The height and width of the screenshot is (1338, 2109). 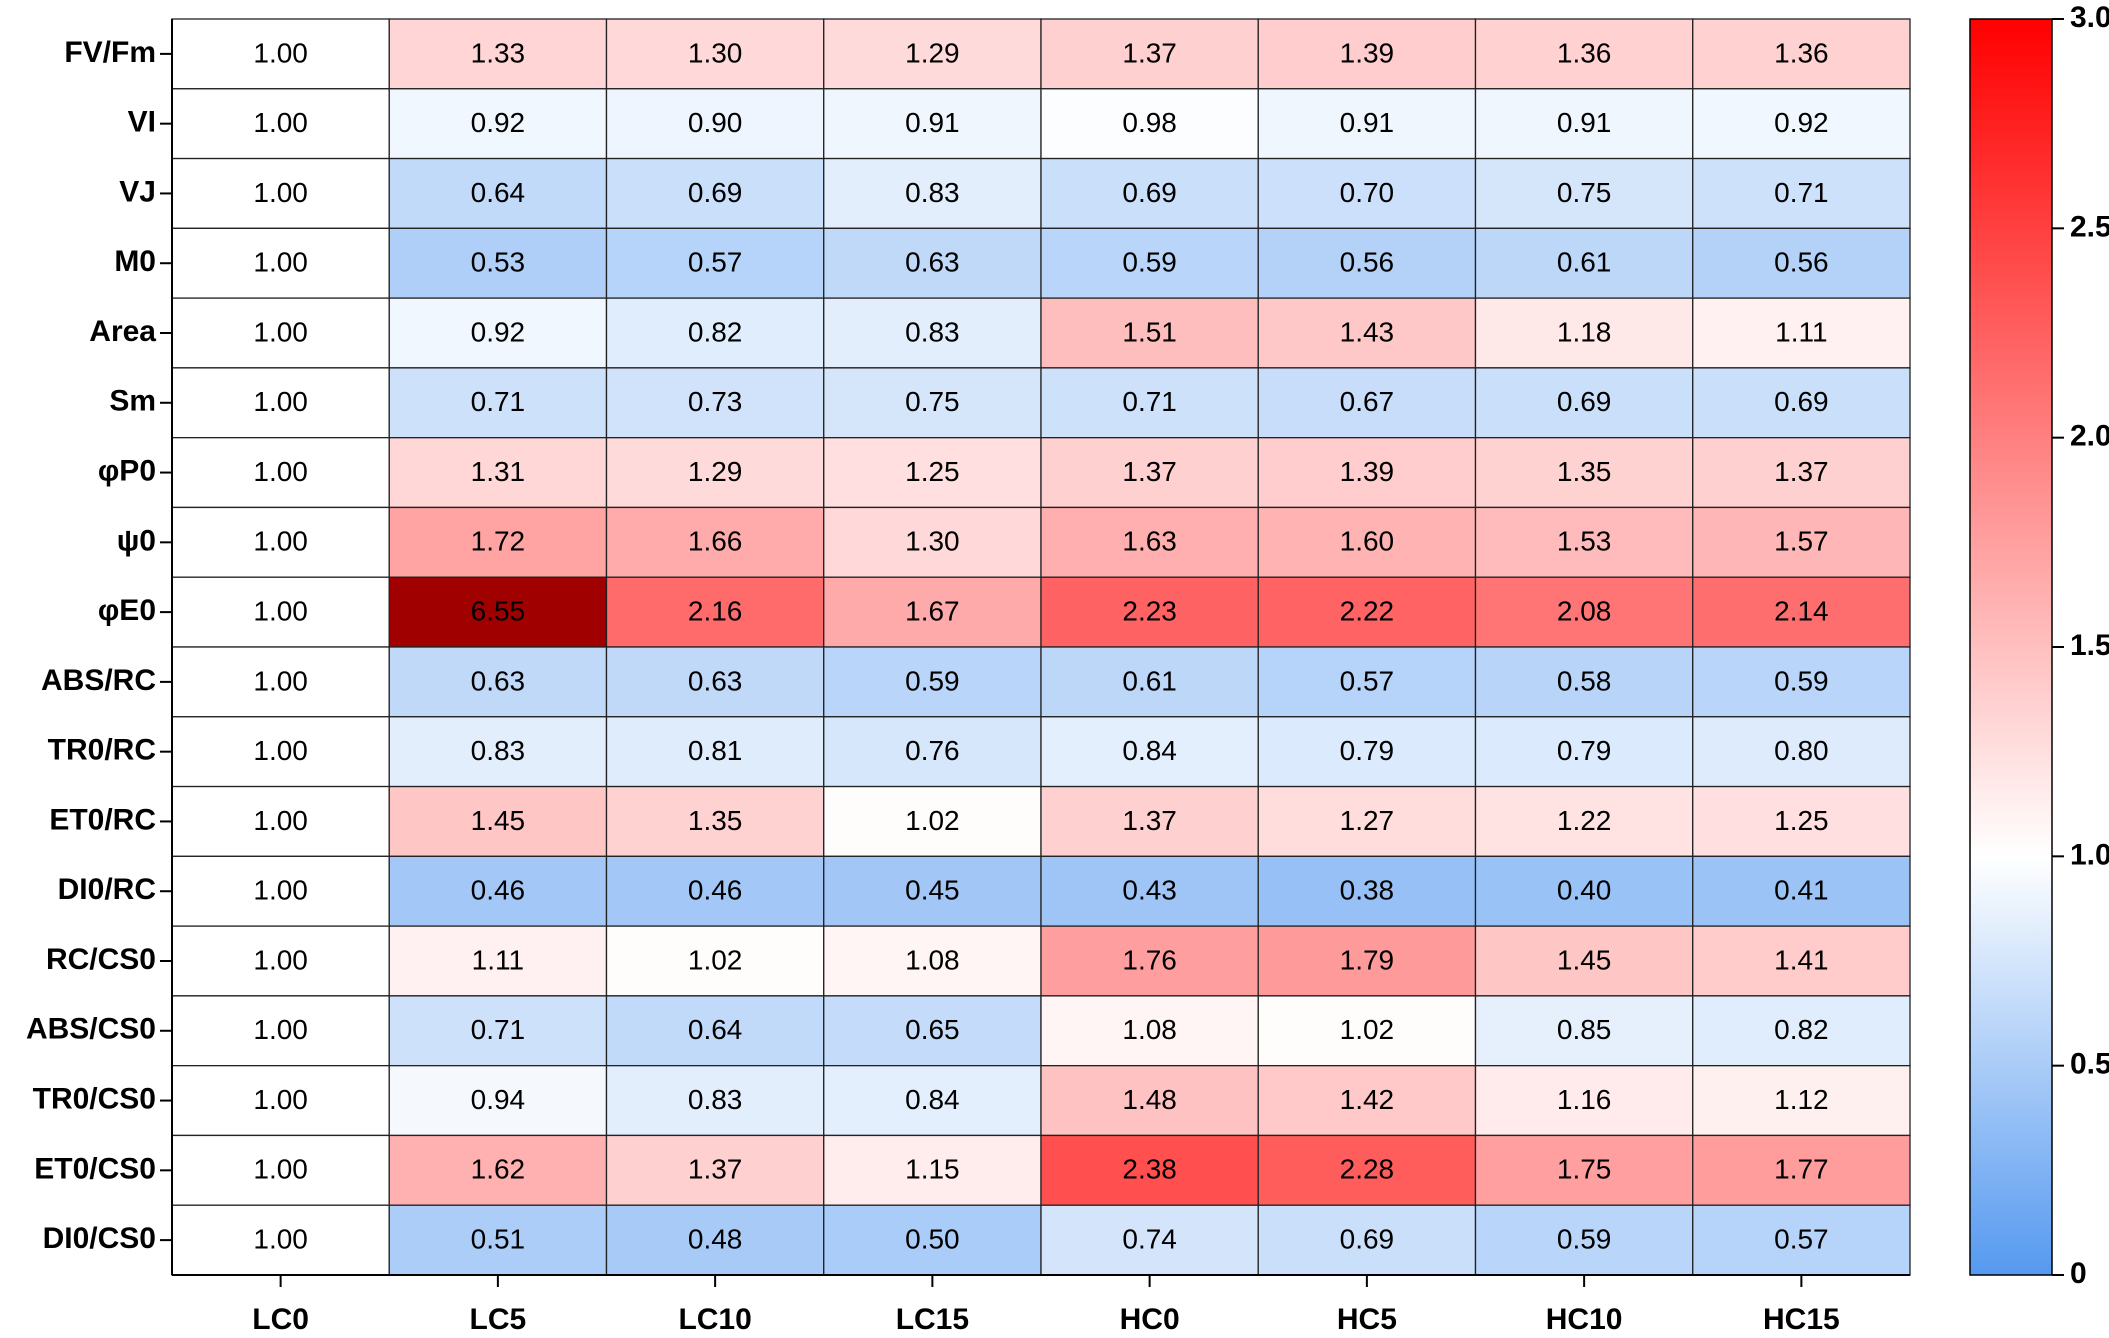 I want to click on cell-label: 1.18, so click(x=1584, y=331).